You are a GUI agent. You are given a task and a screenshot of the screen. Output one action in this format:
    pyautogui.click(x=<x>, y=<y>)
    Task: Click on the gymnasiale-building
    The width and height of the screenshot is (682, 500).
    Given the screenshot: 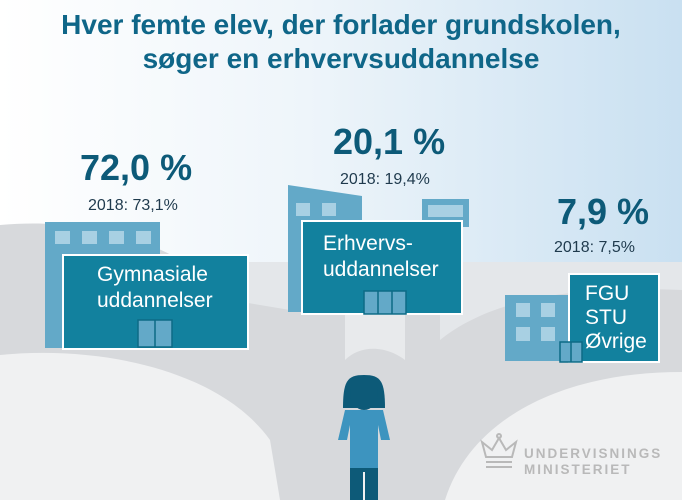 What is the action you would take?
    pyautogui.click(x=147, y=286)
    